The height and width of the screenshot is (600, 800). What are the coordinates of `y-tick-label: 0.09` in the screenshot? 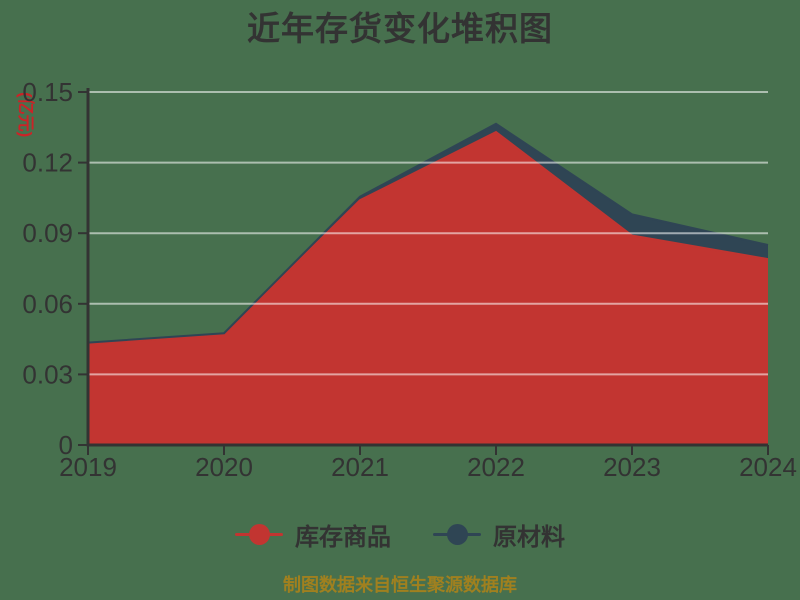 It's located at (47, 233).